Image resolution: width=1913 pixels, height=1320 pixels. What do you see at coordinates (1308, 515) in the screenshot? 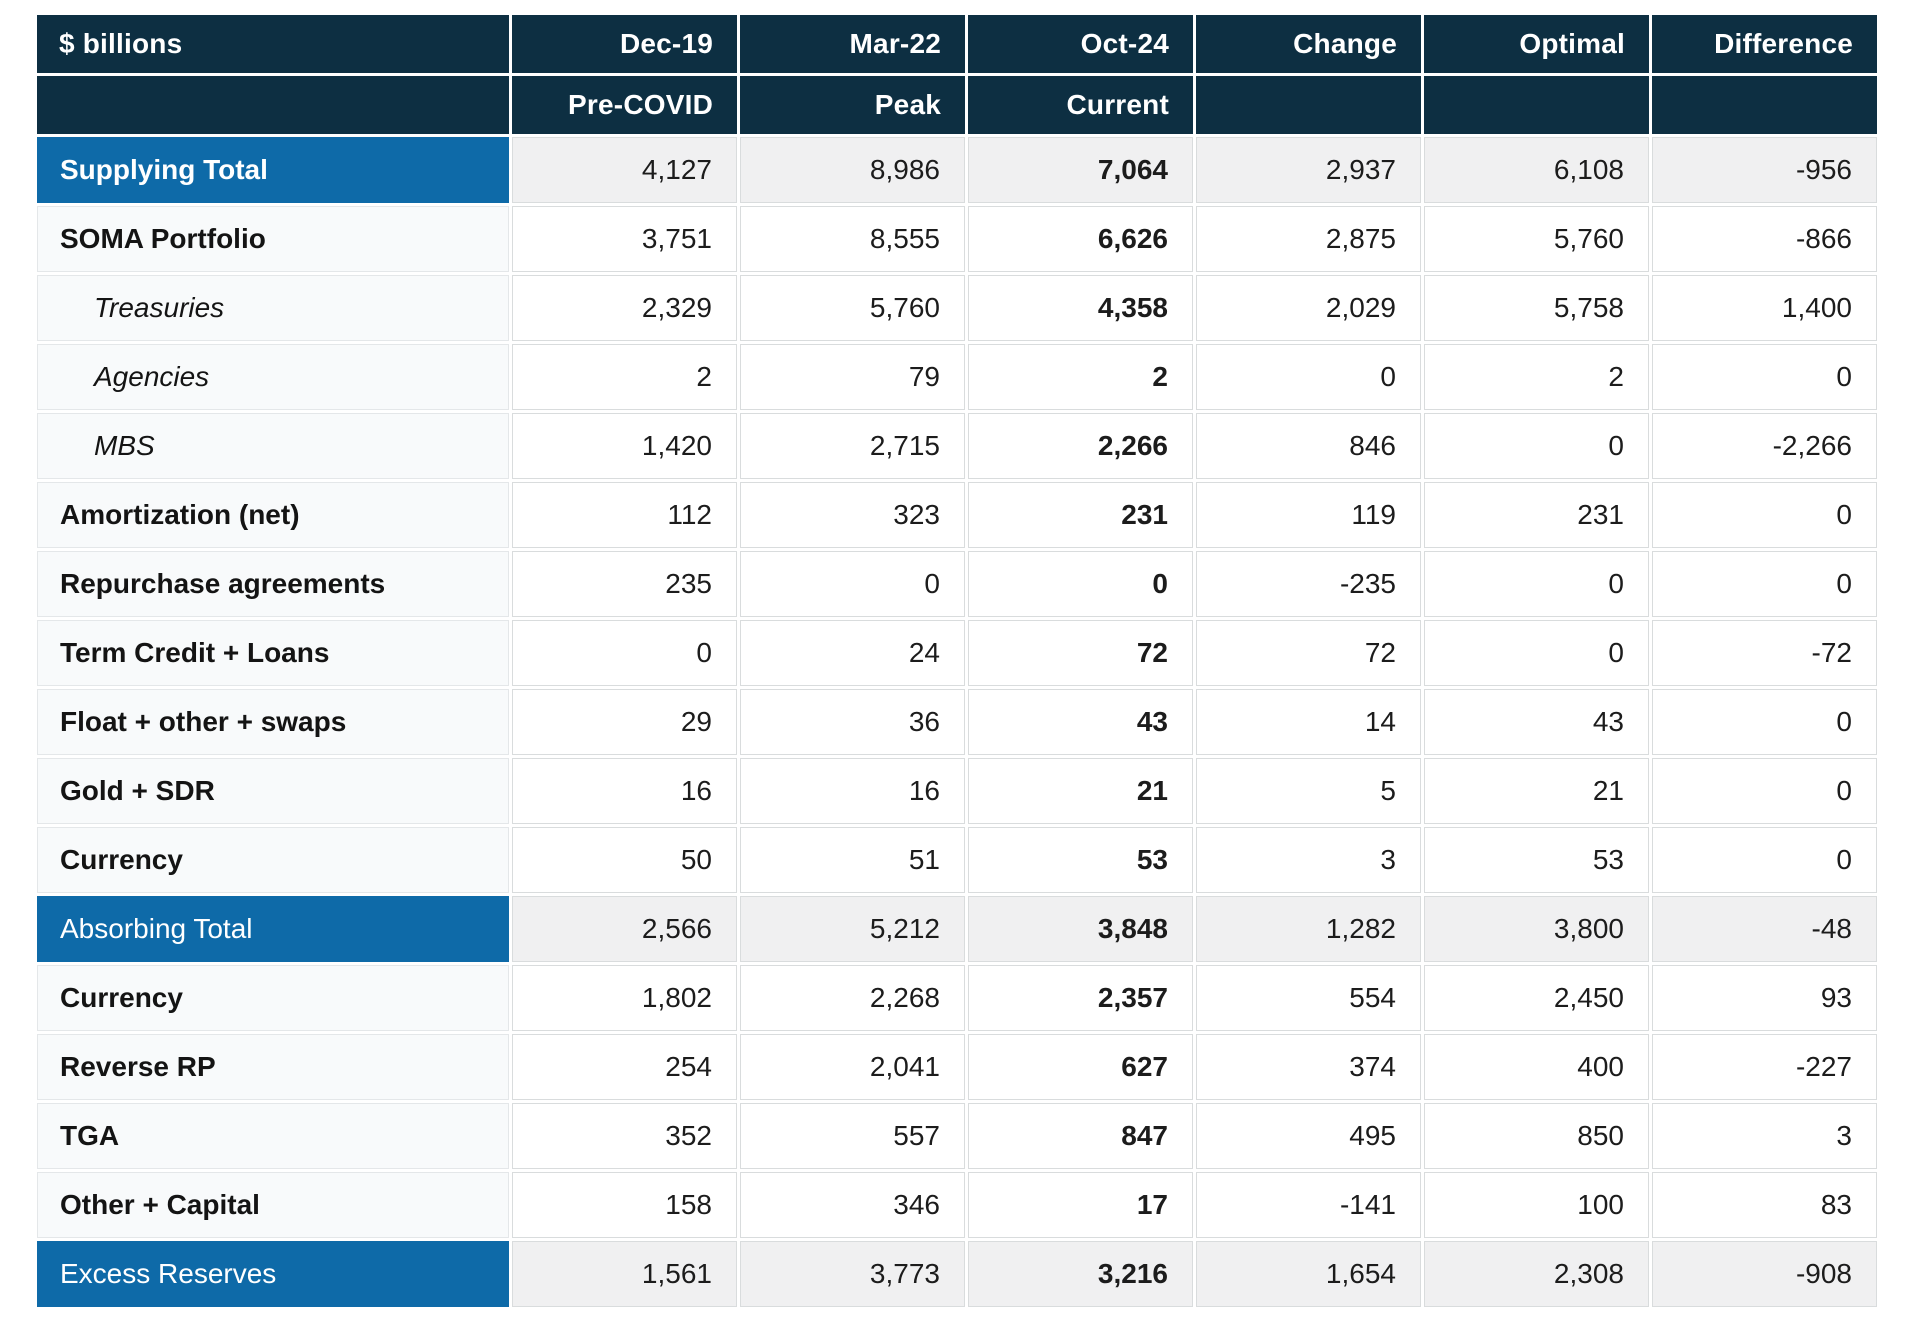
I see `cell-value: 119` at bounding box center [1308, 515].